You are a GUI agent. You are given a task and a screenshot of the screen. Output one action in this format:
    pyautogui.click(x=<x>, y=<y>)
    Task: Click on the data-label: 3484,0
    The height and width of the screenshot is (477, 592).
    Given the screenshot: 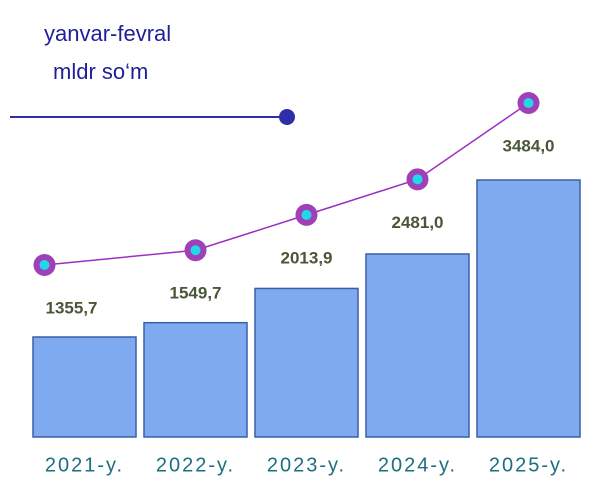 What is the action you would take?
    pyautogui.click(x=529, y=145)
    